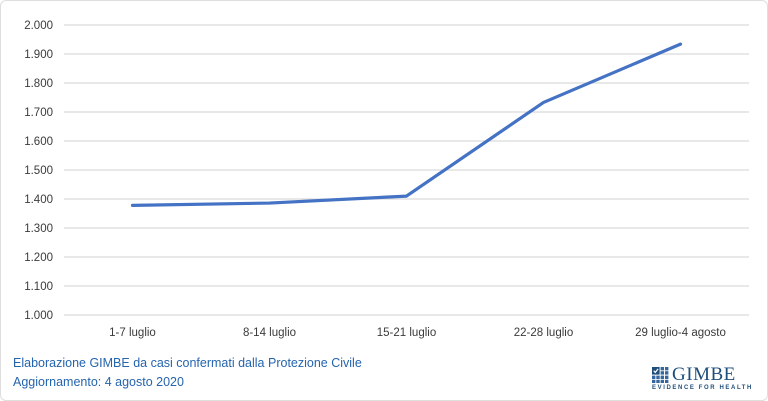 This screenshot has height=401, width=768. Describe the element at coordinates (38, 84) in the screenshot. I see `y-tick-label: 1.800` at that location.